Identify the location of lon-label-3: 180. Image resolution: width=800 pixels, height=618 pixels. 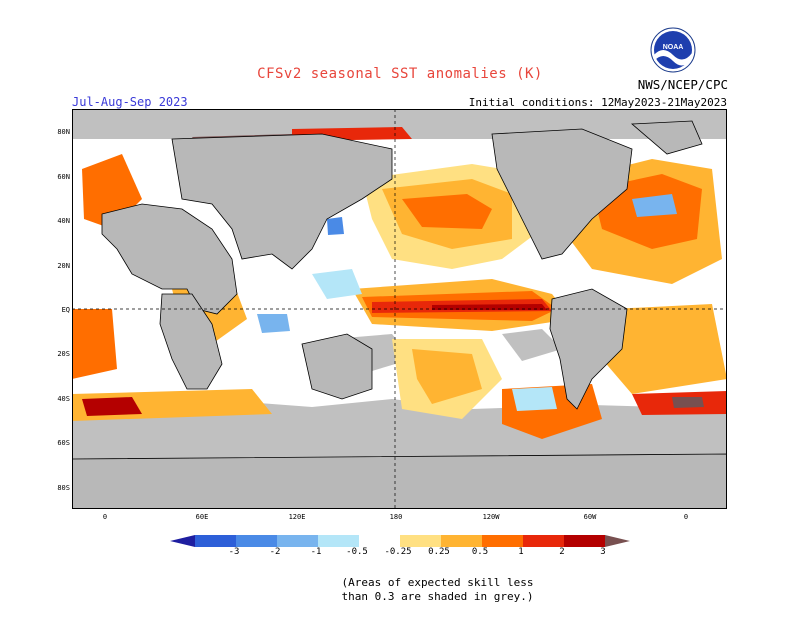
(396, 517).